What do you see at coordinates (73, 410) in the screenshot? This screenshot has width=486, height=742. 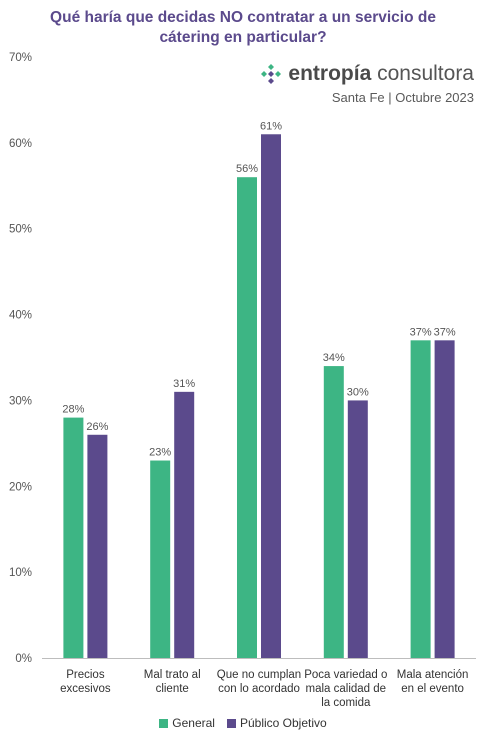 I see `data-label: 28%` at bounding box center [73, 410].